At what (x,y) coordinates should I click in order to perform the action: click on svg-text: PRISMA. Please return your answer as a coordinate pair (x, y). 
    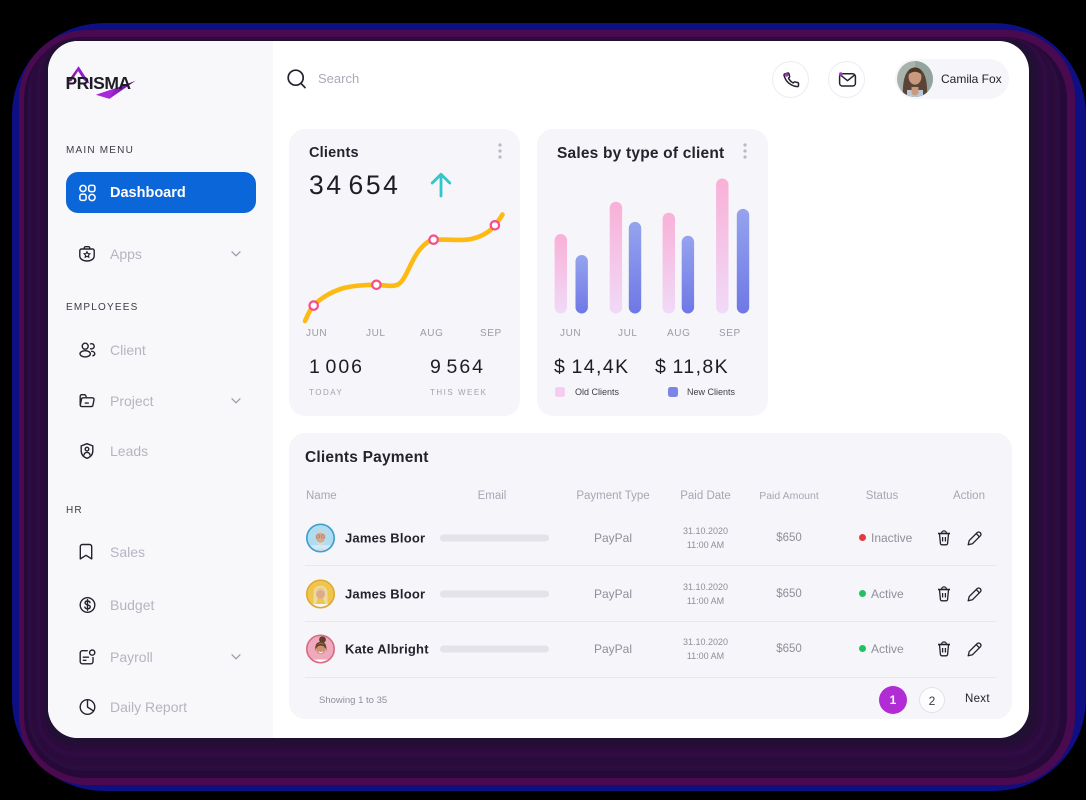
    Looking at the image, I should click on (99, 83).